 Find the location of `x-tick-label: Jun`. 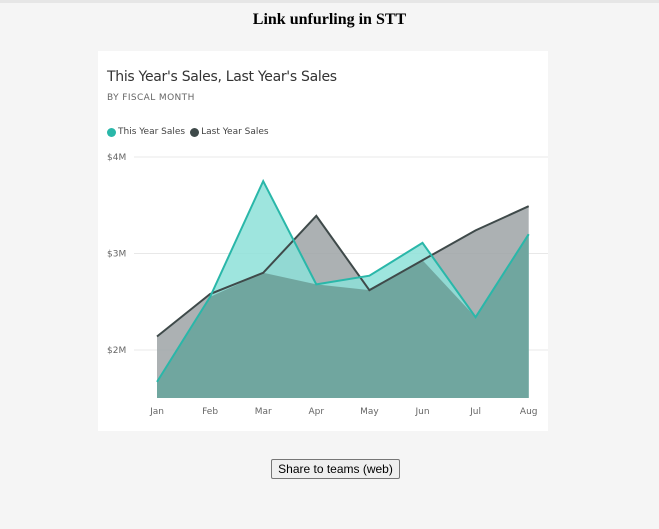

x-tick-label: Jun is located at coordinates (421, 412).